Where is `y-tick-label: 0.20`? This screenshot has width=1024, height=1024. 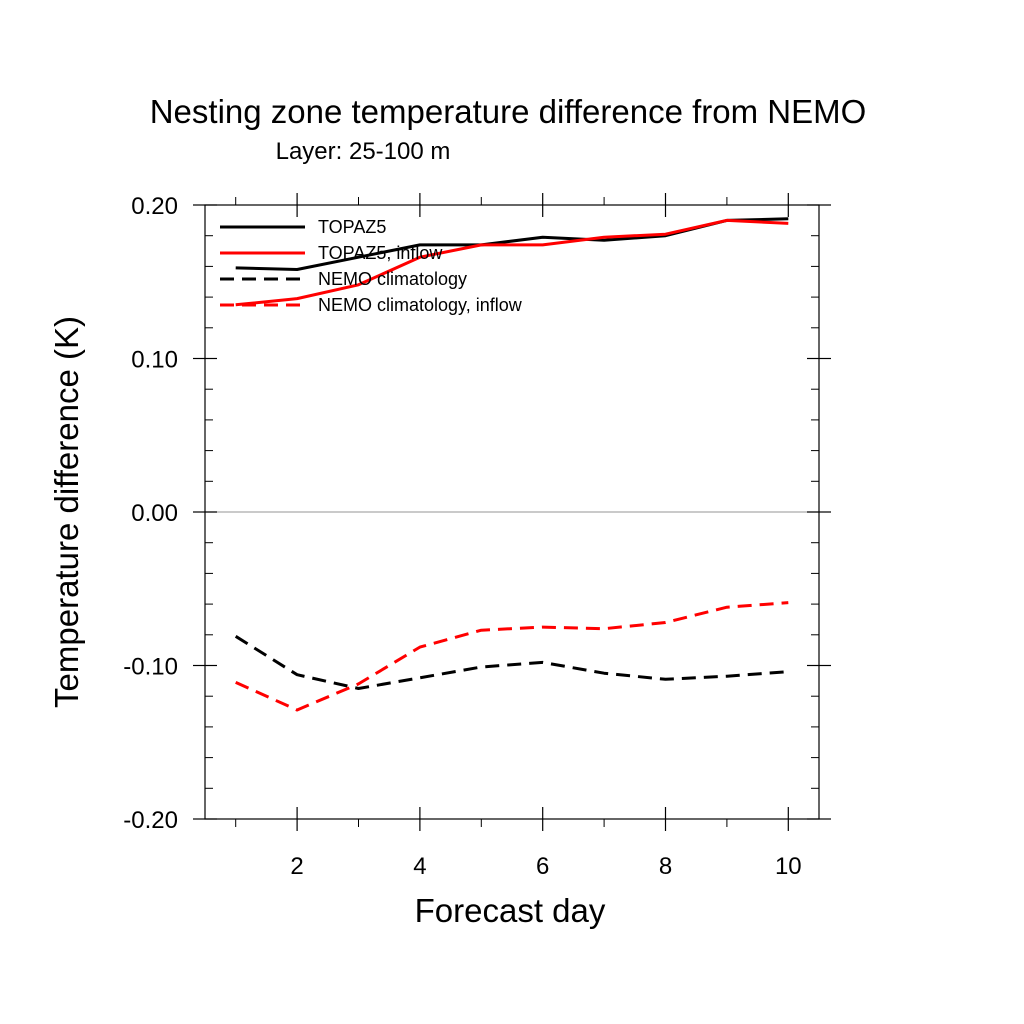 y-tick-label: 0.20 is located at coordinates (154, 206).